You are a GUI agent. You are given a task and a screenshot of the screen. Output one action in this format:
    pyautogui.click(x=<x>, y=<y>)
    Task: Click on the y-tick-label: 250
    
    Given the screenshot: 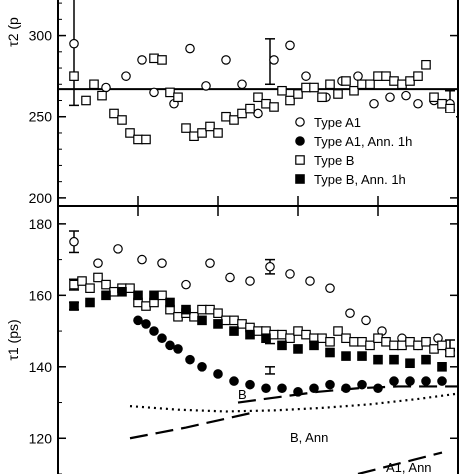 What is the action you would take?
    pyautogui.click(x=41, y=117)
    